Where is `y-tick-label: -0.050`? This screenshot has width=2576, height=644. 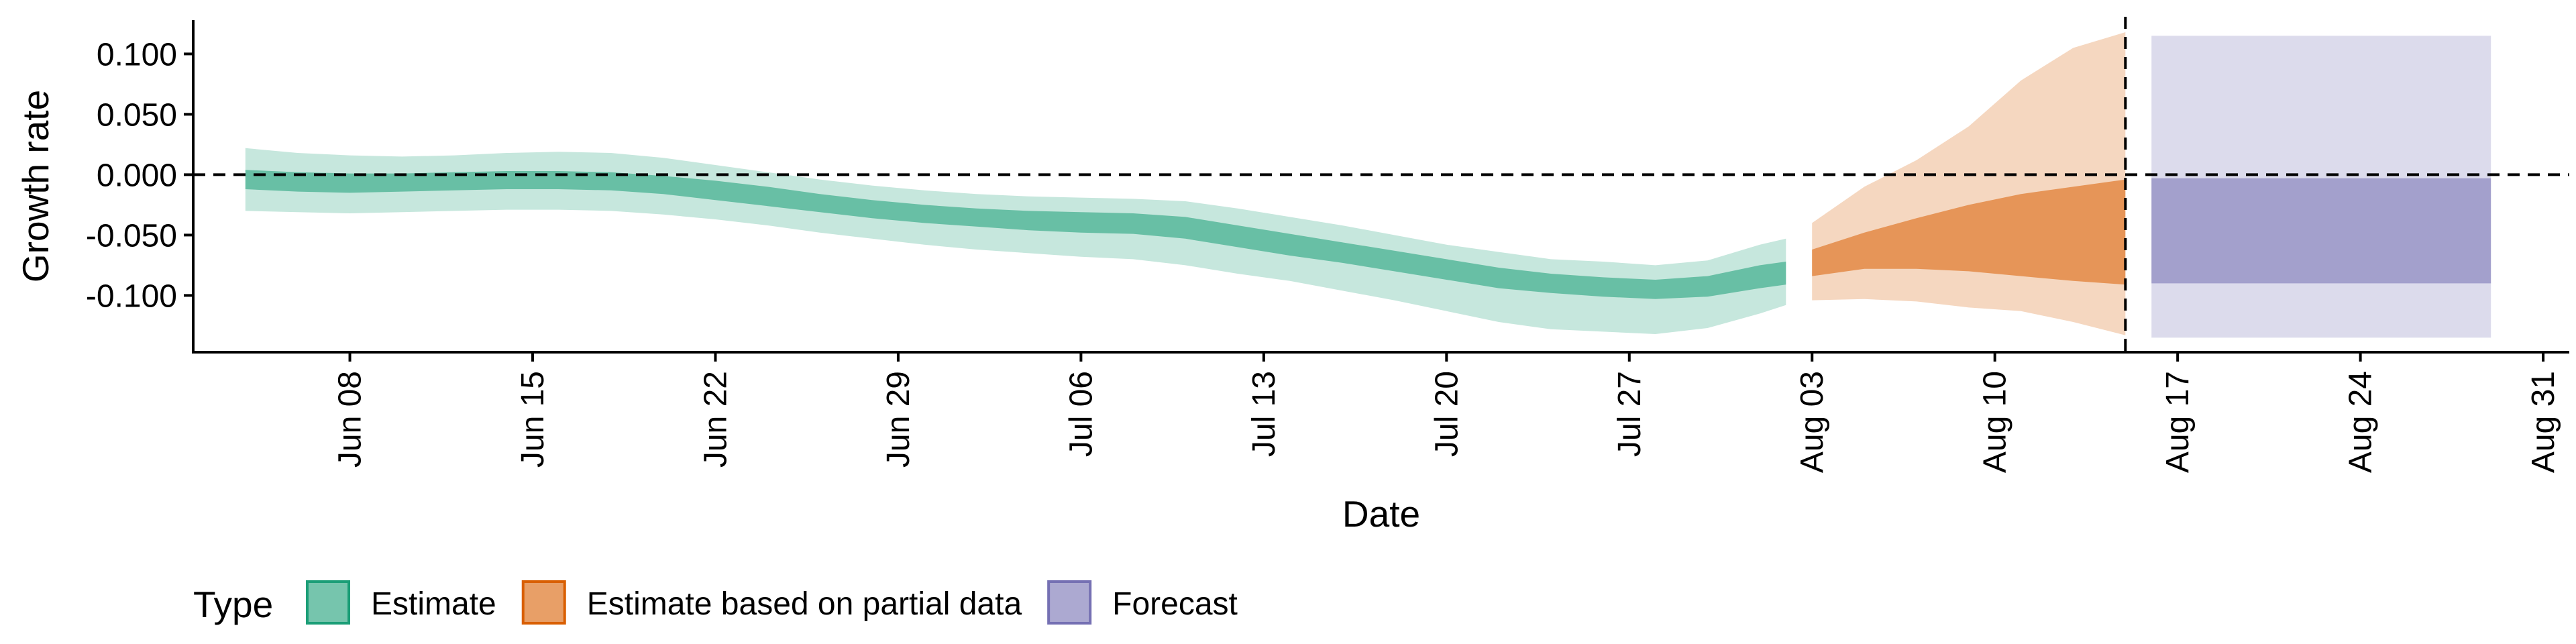 y-tick-label: -0.050 is located at coordinates (131, 236).